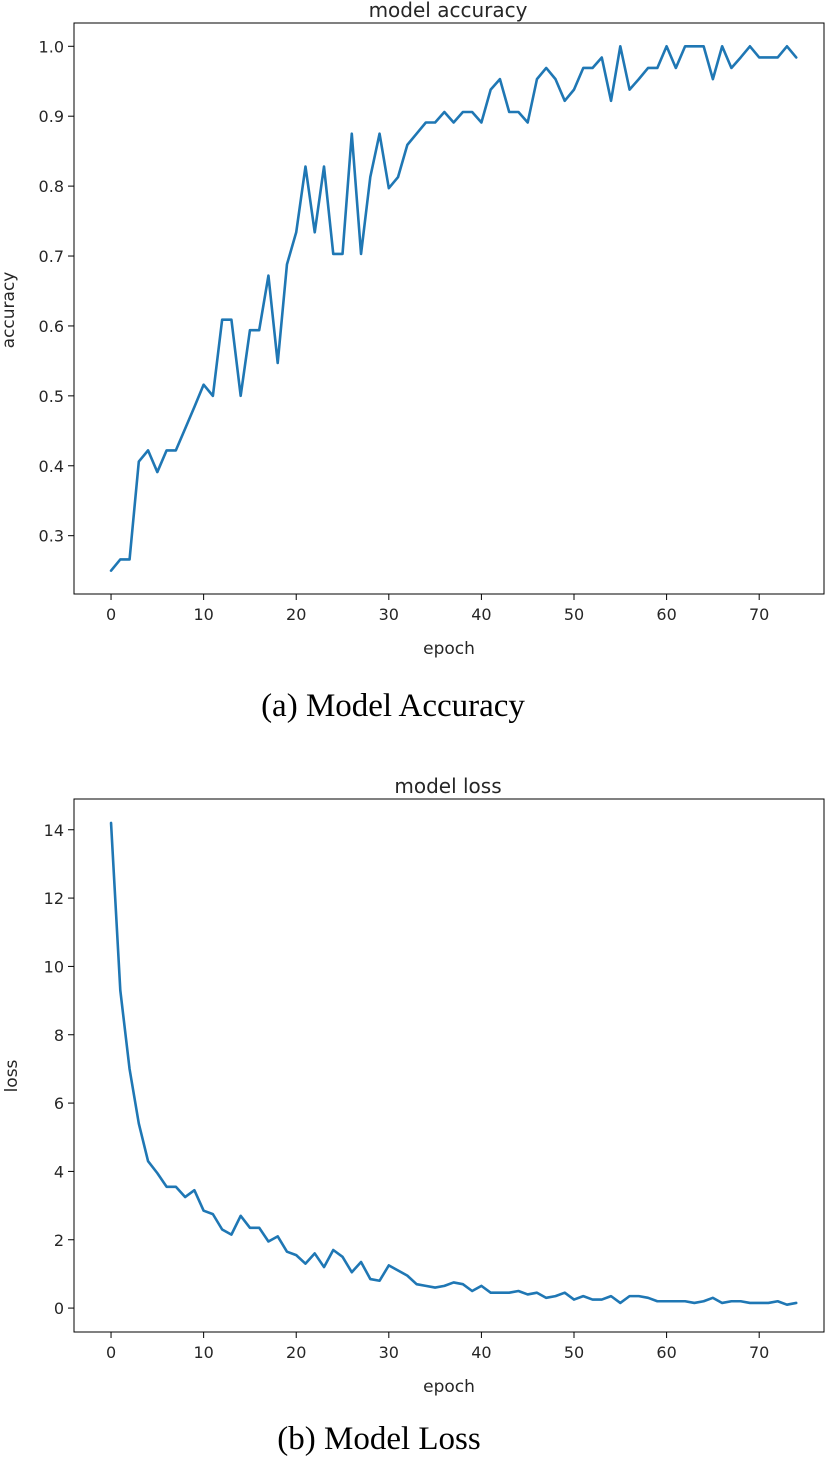 This screenshot has height=1462, width=827. What do you see at coordinates (666, 614) in the screenshot?
I see `accuracy-x-tick-label: 60` at bounding box center [666, 614].